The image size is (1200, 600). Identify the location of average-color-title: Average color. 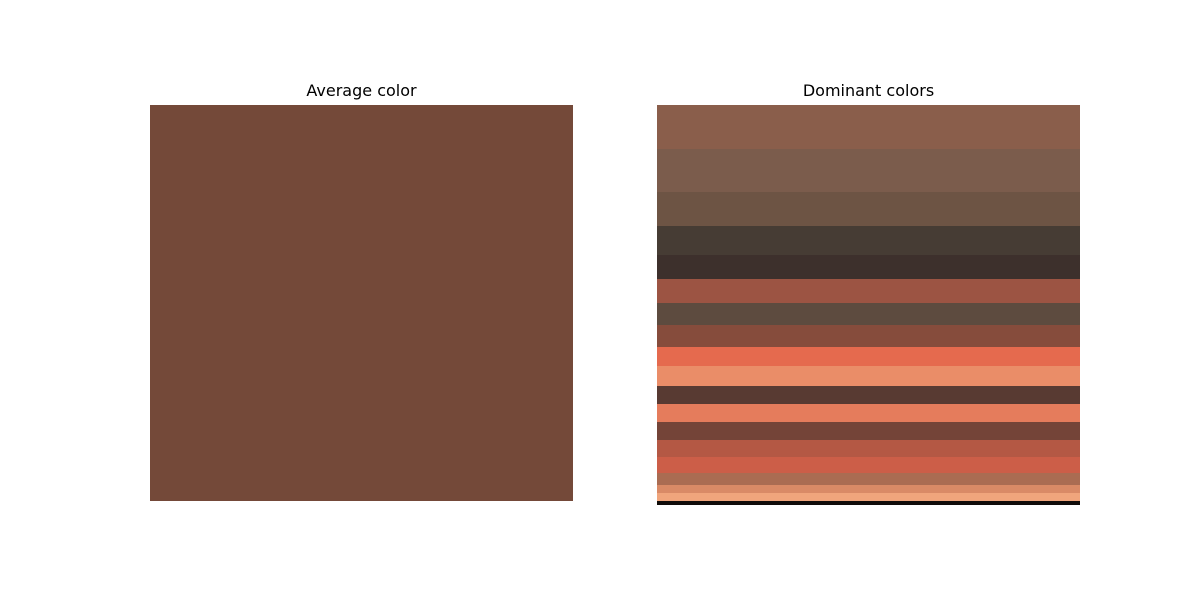
(361, 90).